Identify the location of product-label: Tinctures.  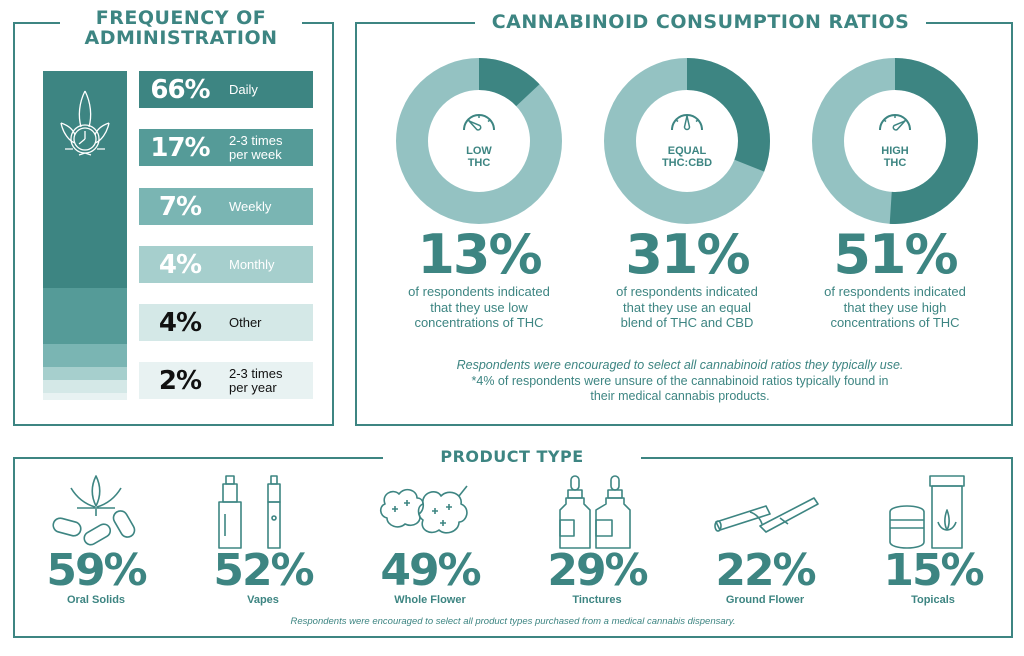
(597, 600).